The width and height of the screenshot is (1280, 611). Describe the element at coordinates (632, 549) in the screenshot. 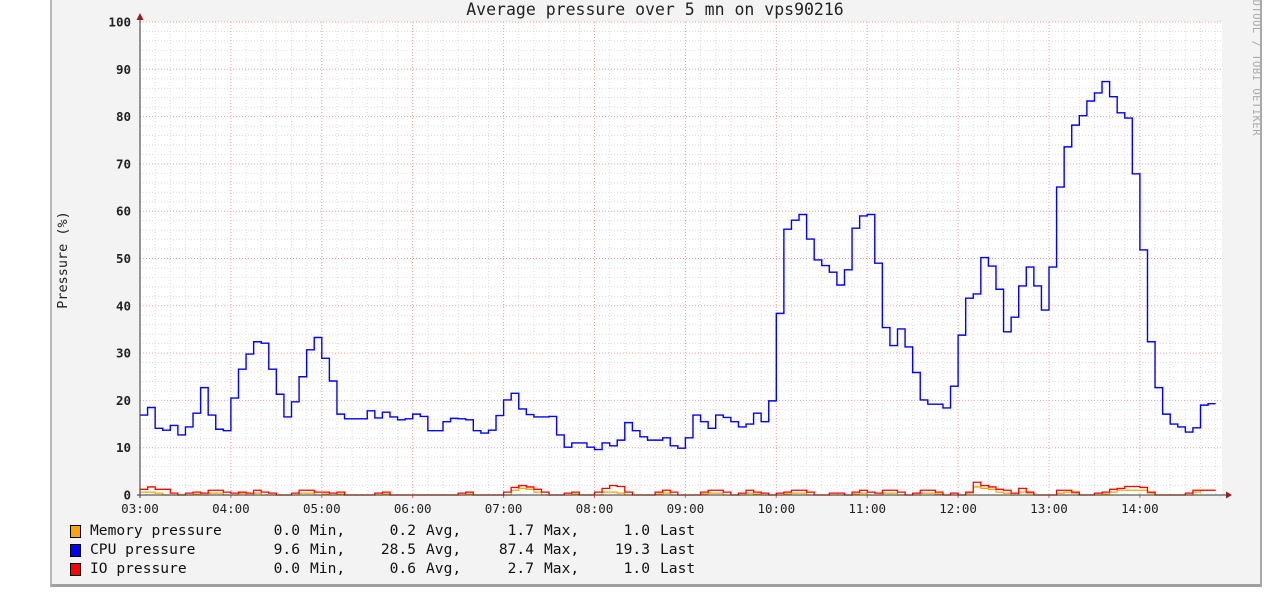

I see `stat-last: 19.3` at that location.